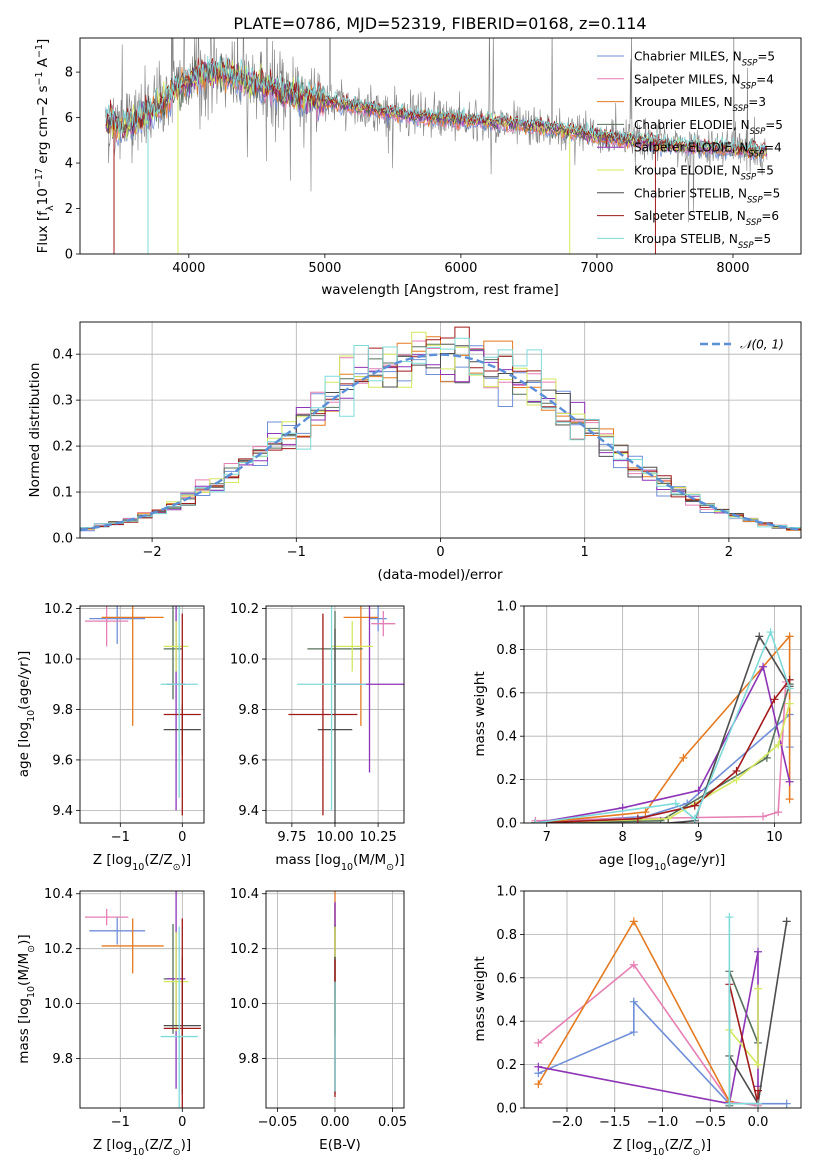 The width and height of the screenshot is (819, 1170). What do you see at coordinates (142, 711) in the screenshot?
I see `age_vs_Z-plot-area` at bounding box center [142, 711].